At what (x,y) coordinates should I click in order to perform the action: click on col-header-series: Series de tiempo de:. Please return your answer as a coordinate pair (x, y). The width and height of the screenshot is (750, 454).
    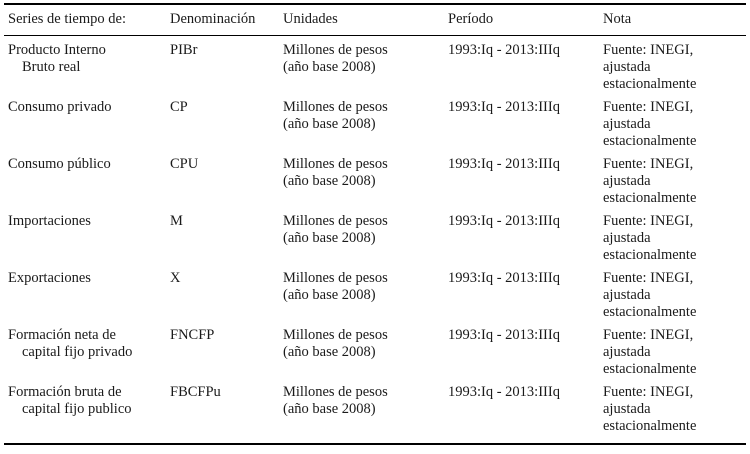
    Looking at the image, I should click on (87, 20).